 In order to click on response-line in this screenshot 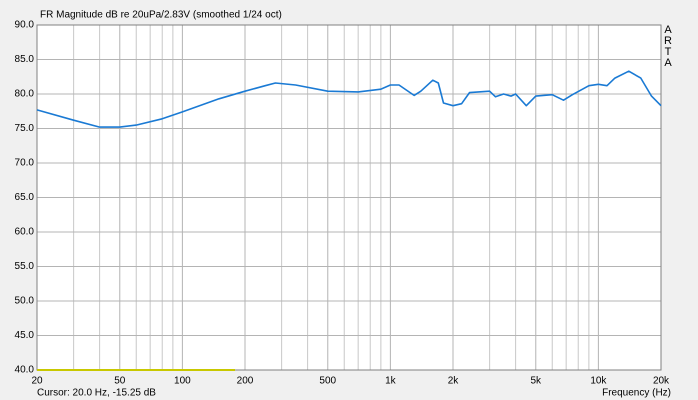, I will do `click(349, 99)`.